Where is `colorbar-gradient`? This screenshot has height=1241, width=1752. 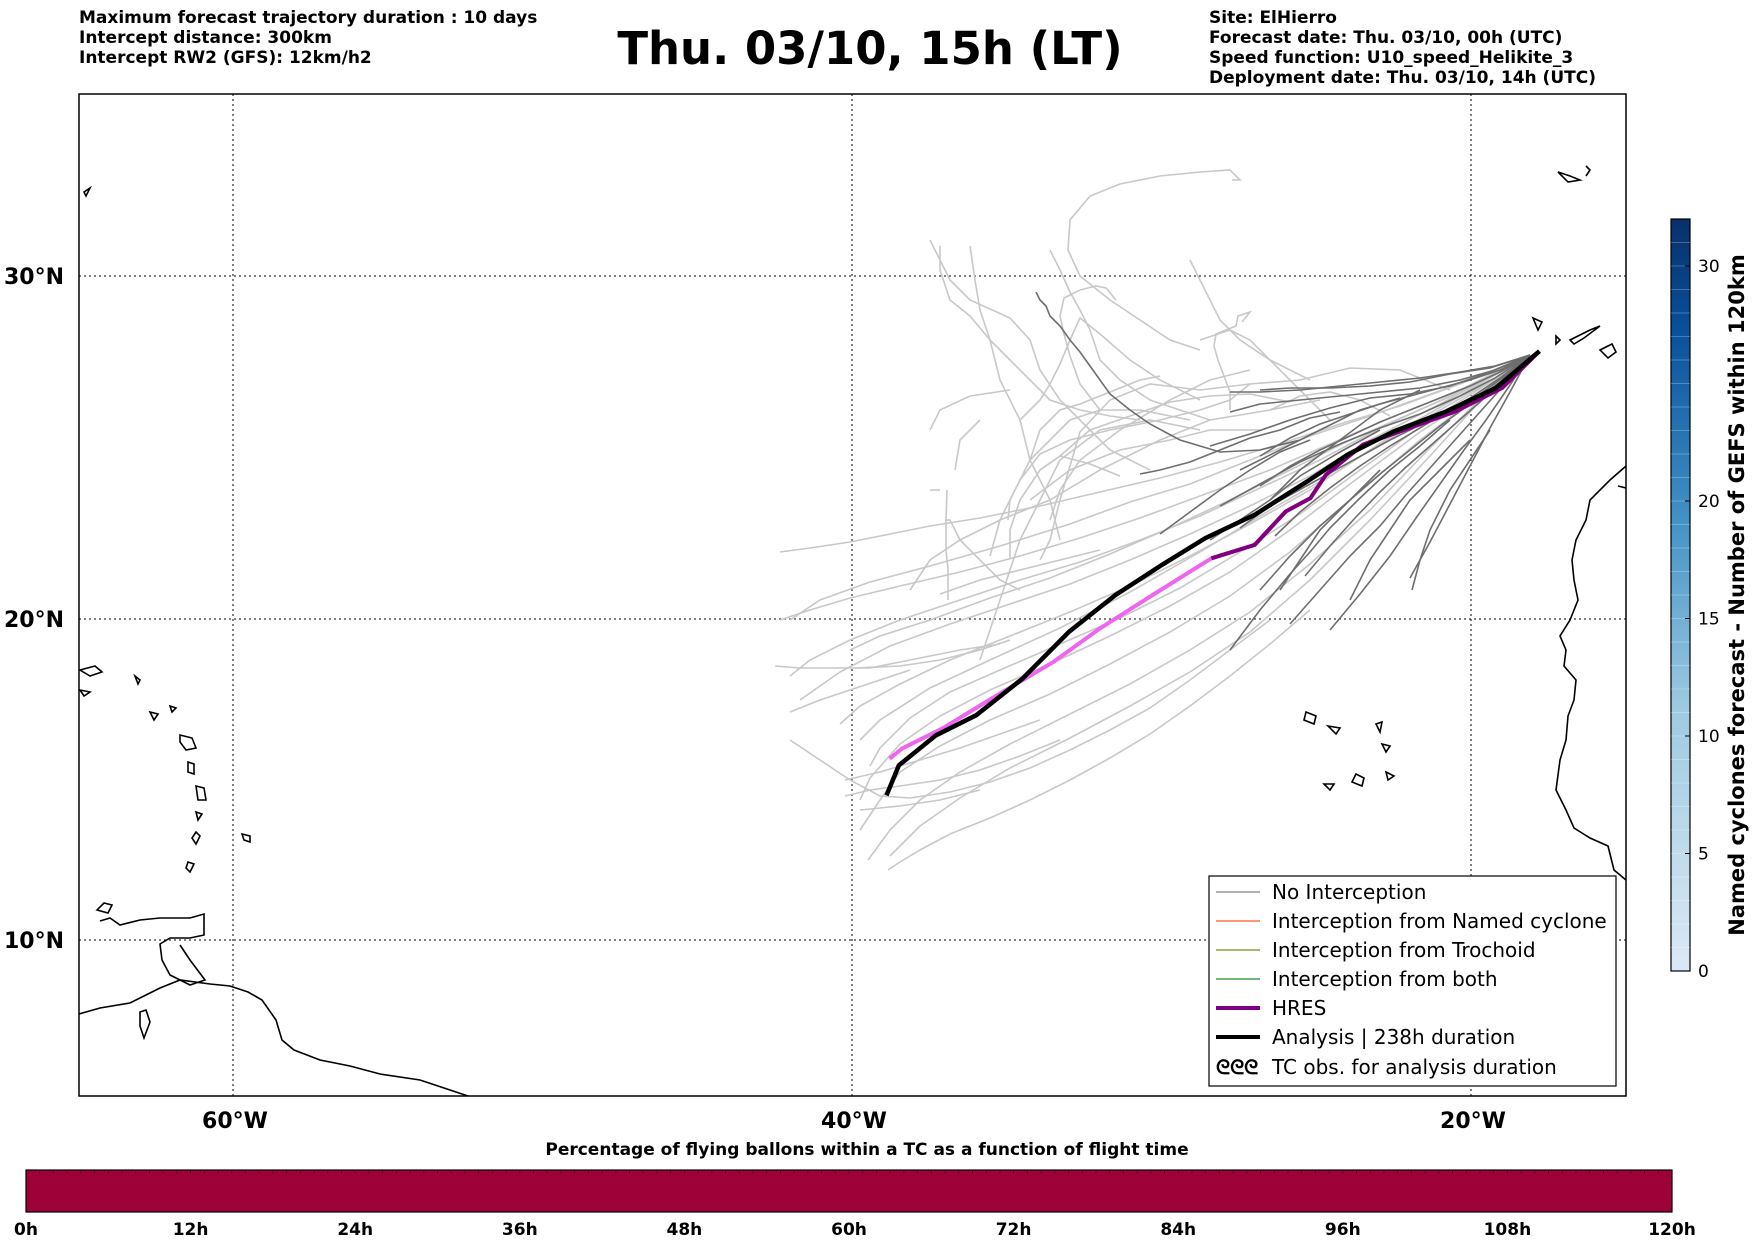
colorbar-gradient is located at coordinates (1680, 595).